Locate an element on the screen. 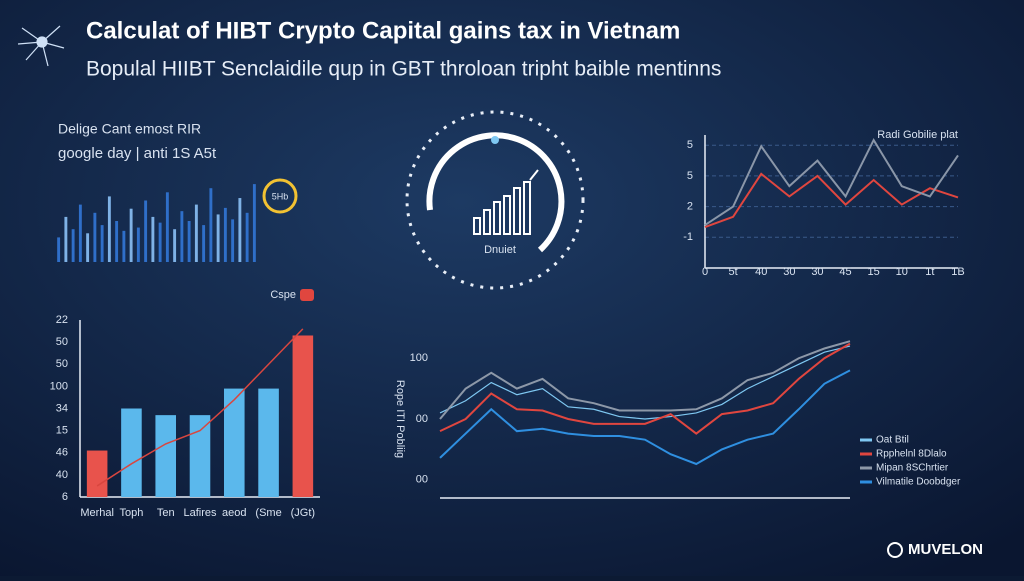  gauge-label: Dnuiet is located at coordinates (500, 250).